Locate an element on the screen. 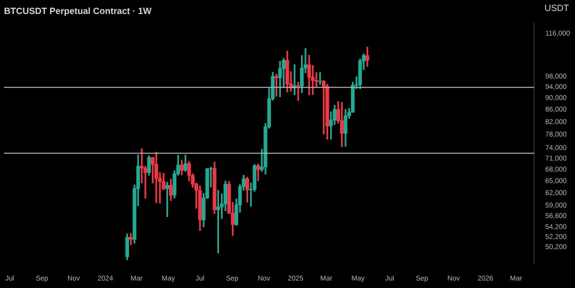 The image size is (575, 288). text: USDT is located at coordinates (557, 7).